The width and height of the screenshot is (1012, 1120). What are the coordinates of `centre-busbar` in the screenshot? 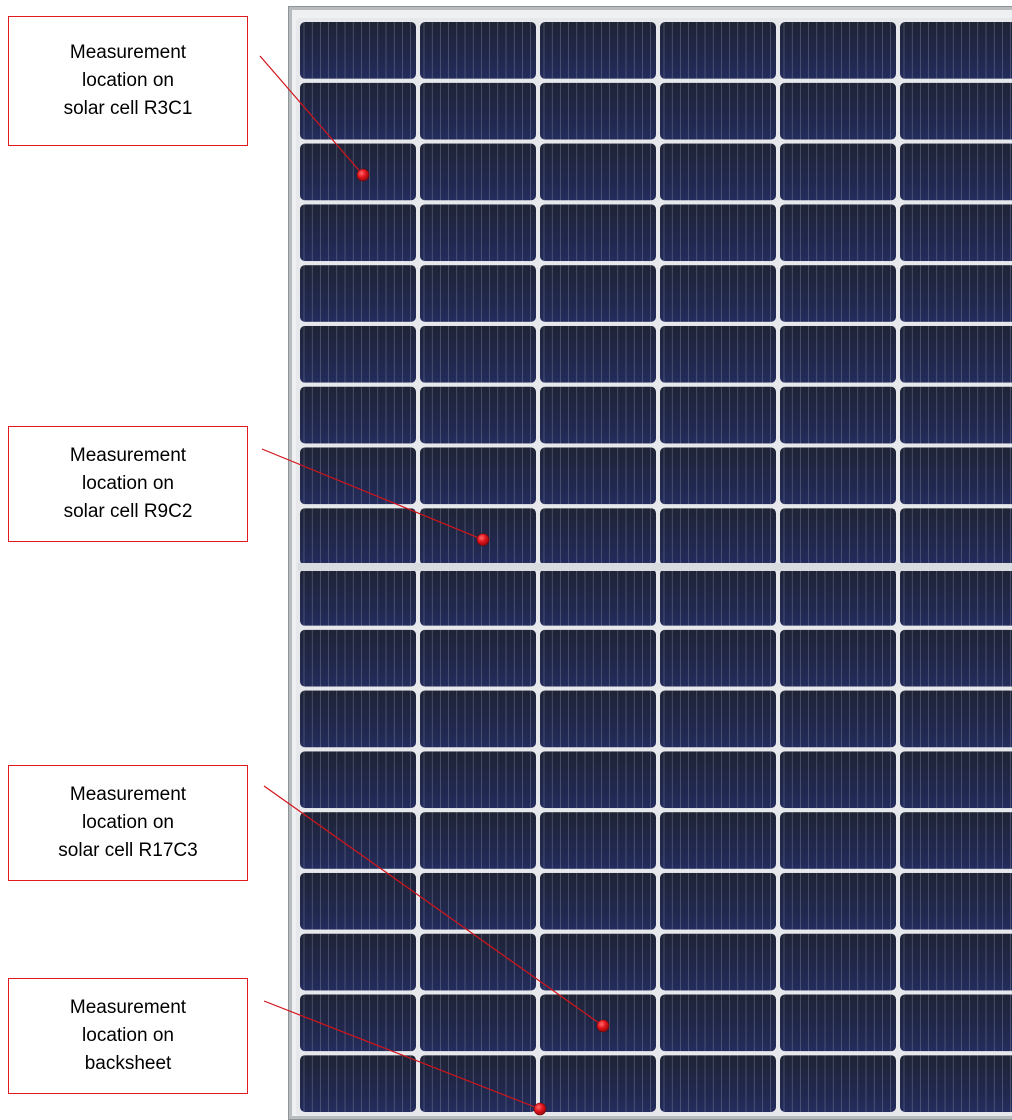 It's located at (655, 567).